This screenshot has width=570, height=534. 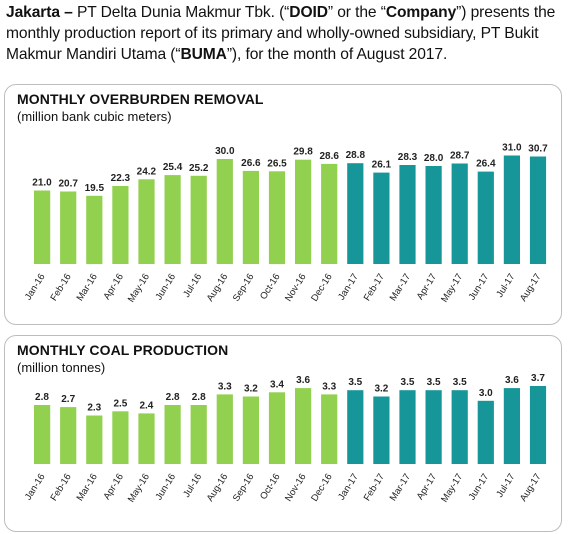 What do you see at coordinates (192, 286) in the screenshot?
I see `x-tick-label: Jul-16` at bounding box center [192, 286].